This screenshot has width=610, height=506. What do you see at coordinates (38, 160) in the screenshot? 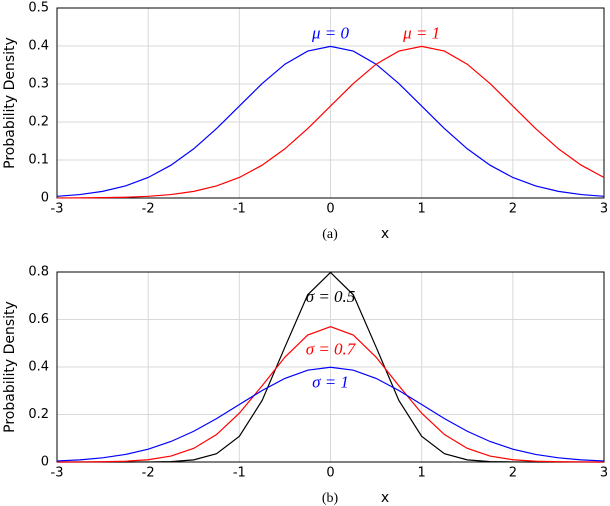
I see `y-tick-label: 0.1` at bounding box center [38, 160].